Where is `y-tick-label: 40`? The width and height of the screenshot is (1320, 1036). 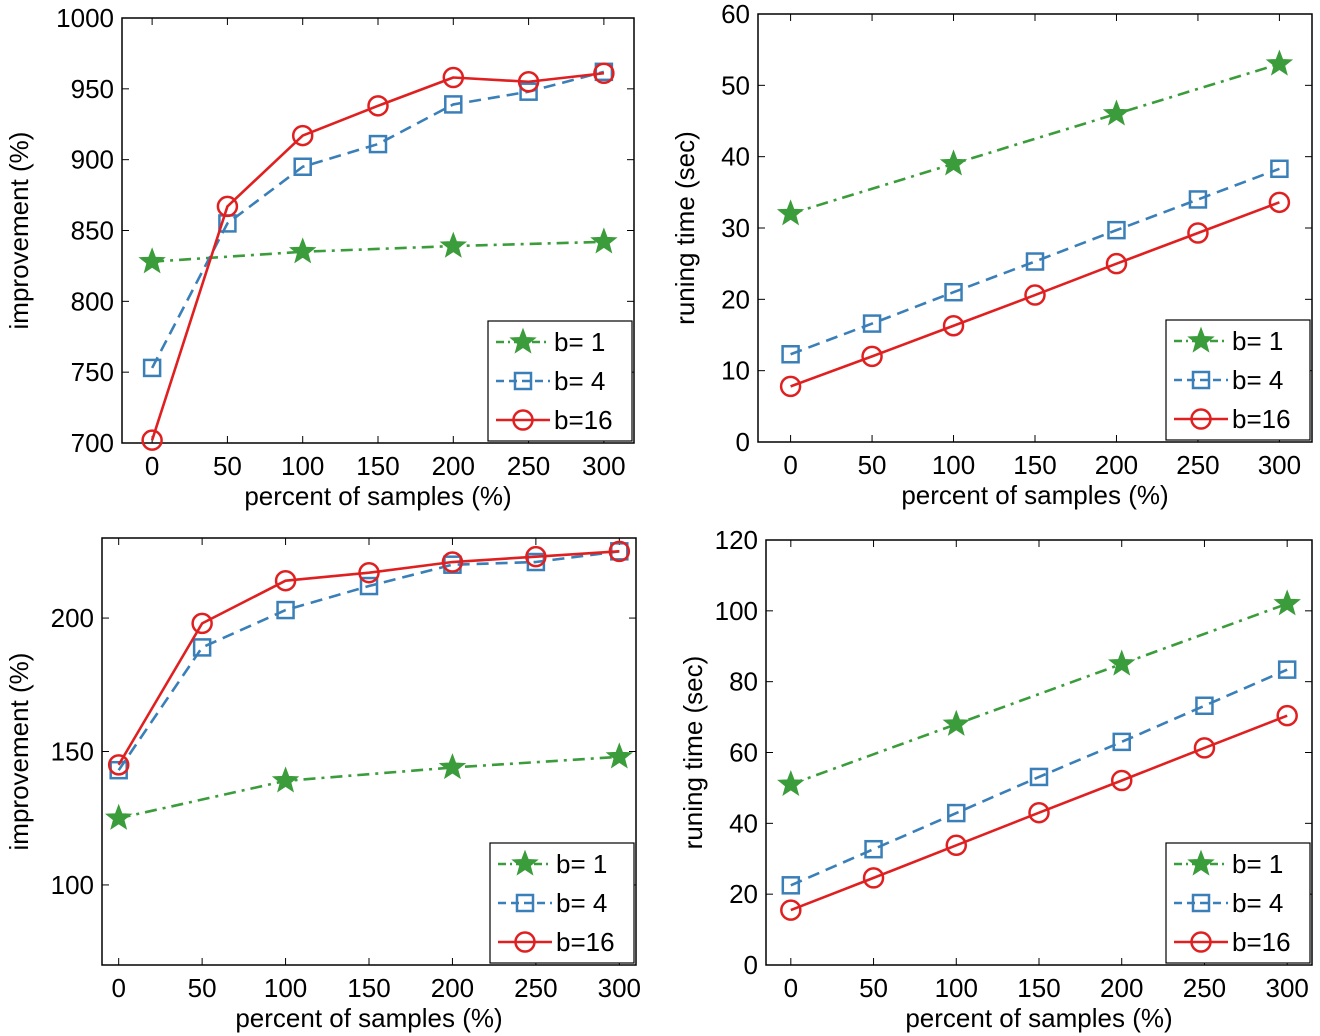 y-tick-label: 40 is located at coordinates (743, 823).